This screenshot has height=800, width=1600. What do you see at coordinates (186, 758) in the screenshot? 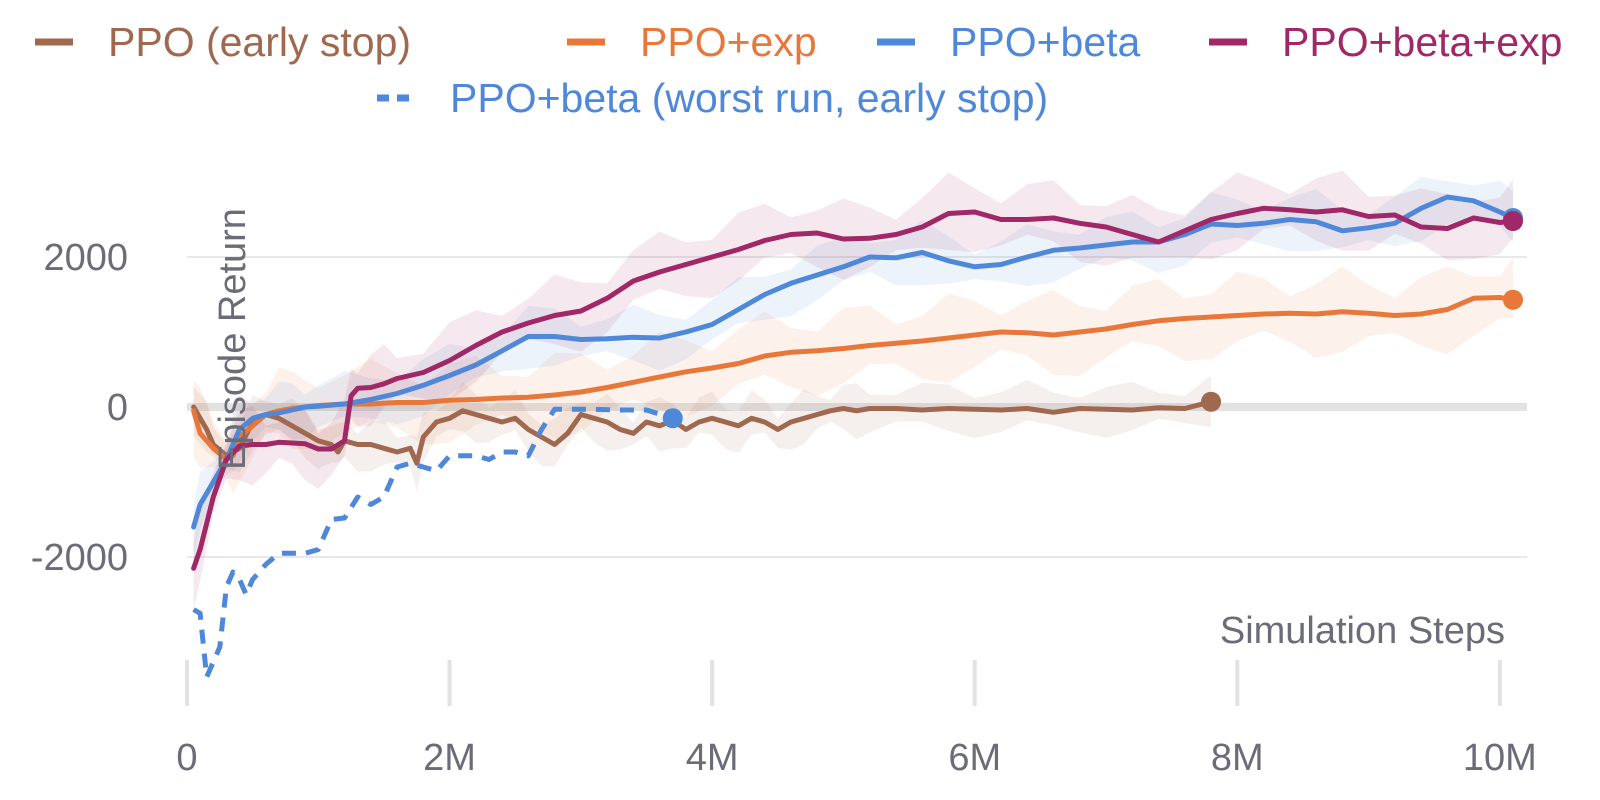
I see `x-tick-label: 0` at bounding box center [186, 758].